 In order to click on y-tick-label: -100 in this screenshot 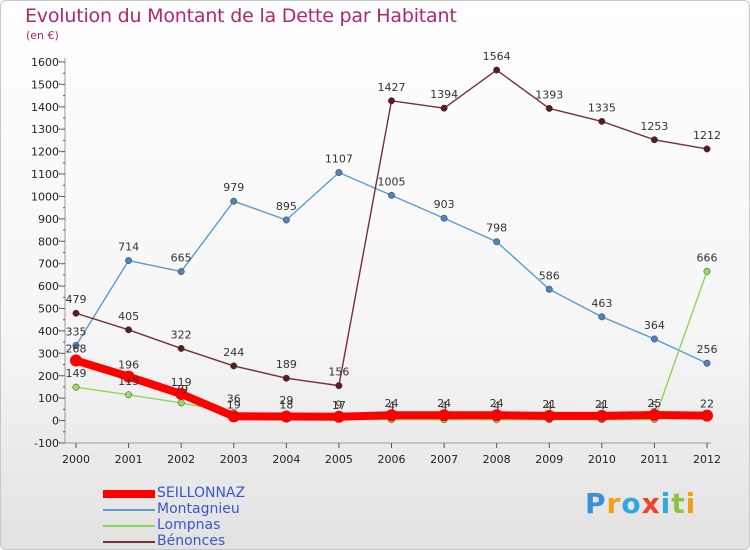, I will do `click(46, 443)`.